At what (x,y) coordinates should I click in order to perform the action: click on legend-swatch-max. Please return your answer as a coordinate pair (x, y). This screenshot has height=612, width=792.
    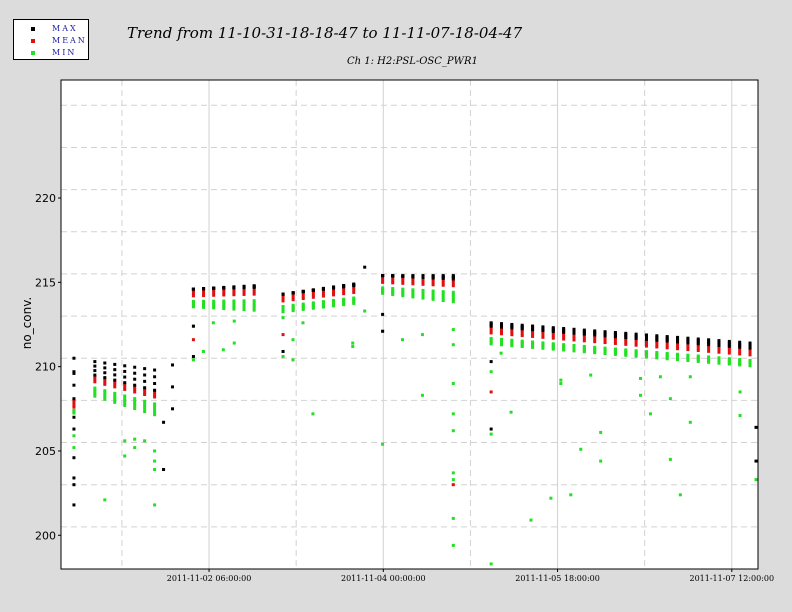
    Looking at the image, I should click on (33, 29).